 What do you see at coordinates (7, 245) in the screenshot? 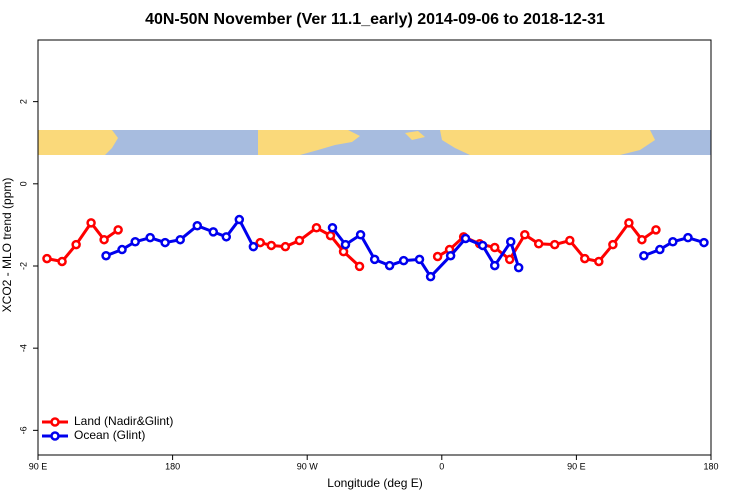
I see `y-axis-label: XCO2 - MLO trend (ppm)` at bounding box center [7, 245].